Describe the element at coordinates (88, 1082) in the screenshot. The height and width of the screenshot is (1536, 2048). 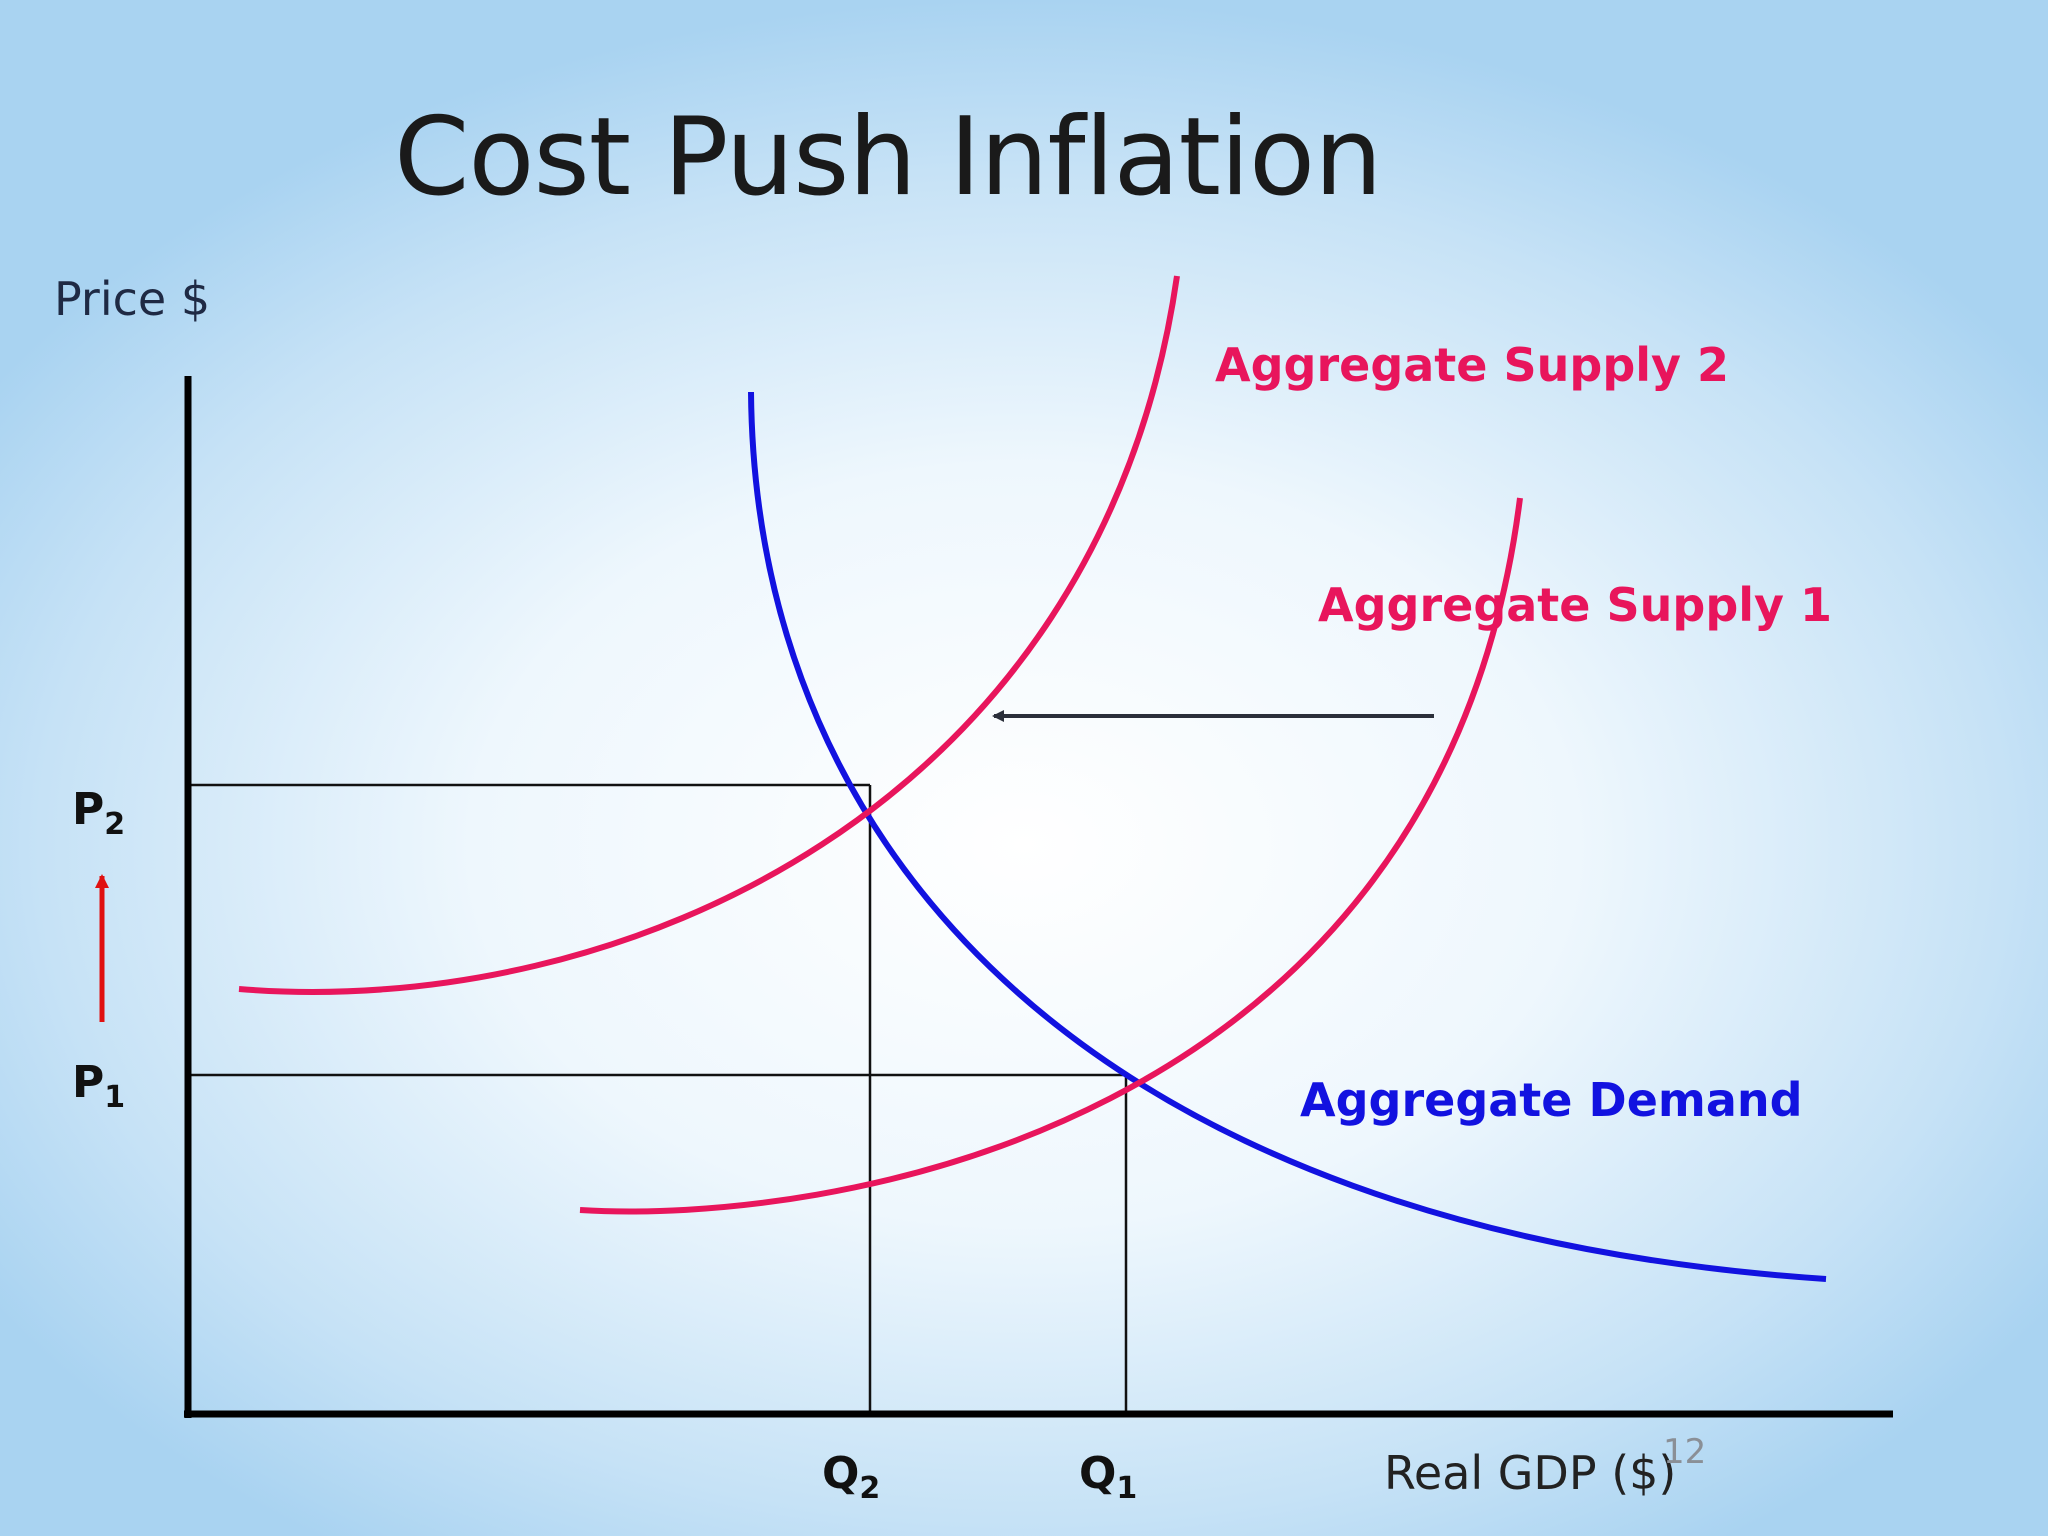
I see `p1-letter: P` at that location.